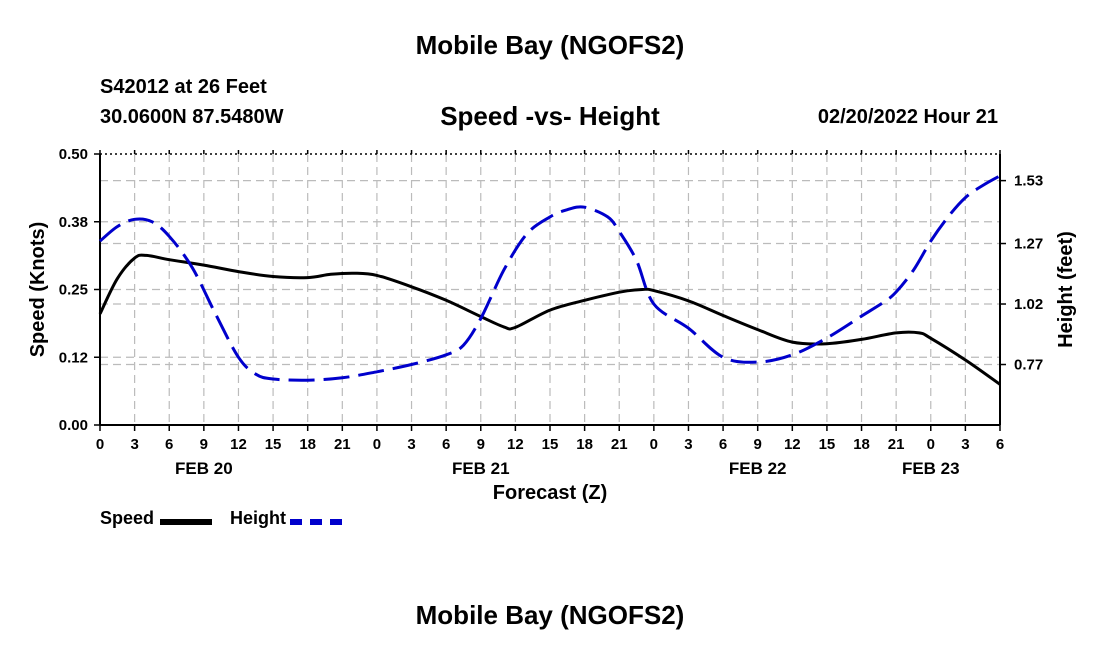  Describe the element at coordinates (1028, 244) in the screenshot. I see `y-right-tick-label: 1.27` at that location.